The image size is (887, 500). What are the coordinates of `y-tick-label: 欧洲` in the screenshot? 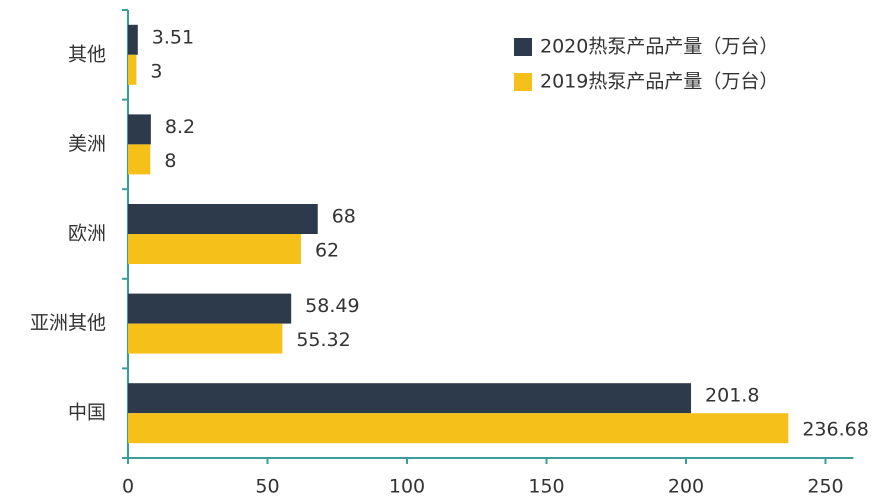 It's located at (87, 234).